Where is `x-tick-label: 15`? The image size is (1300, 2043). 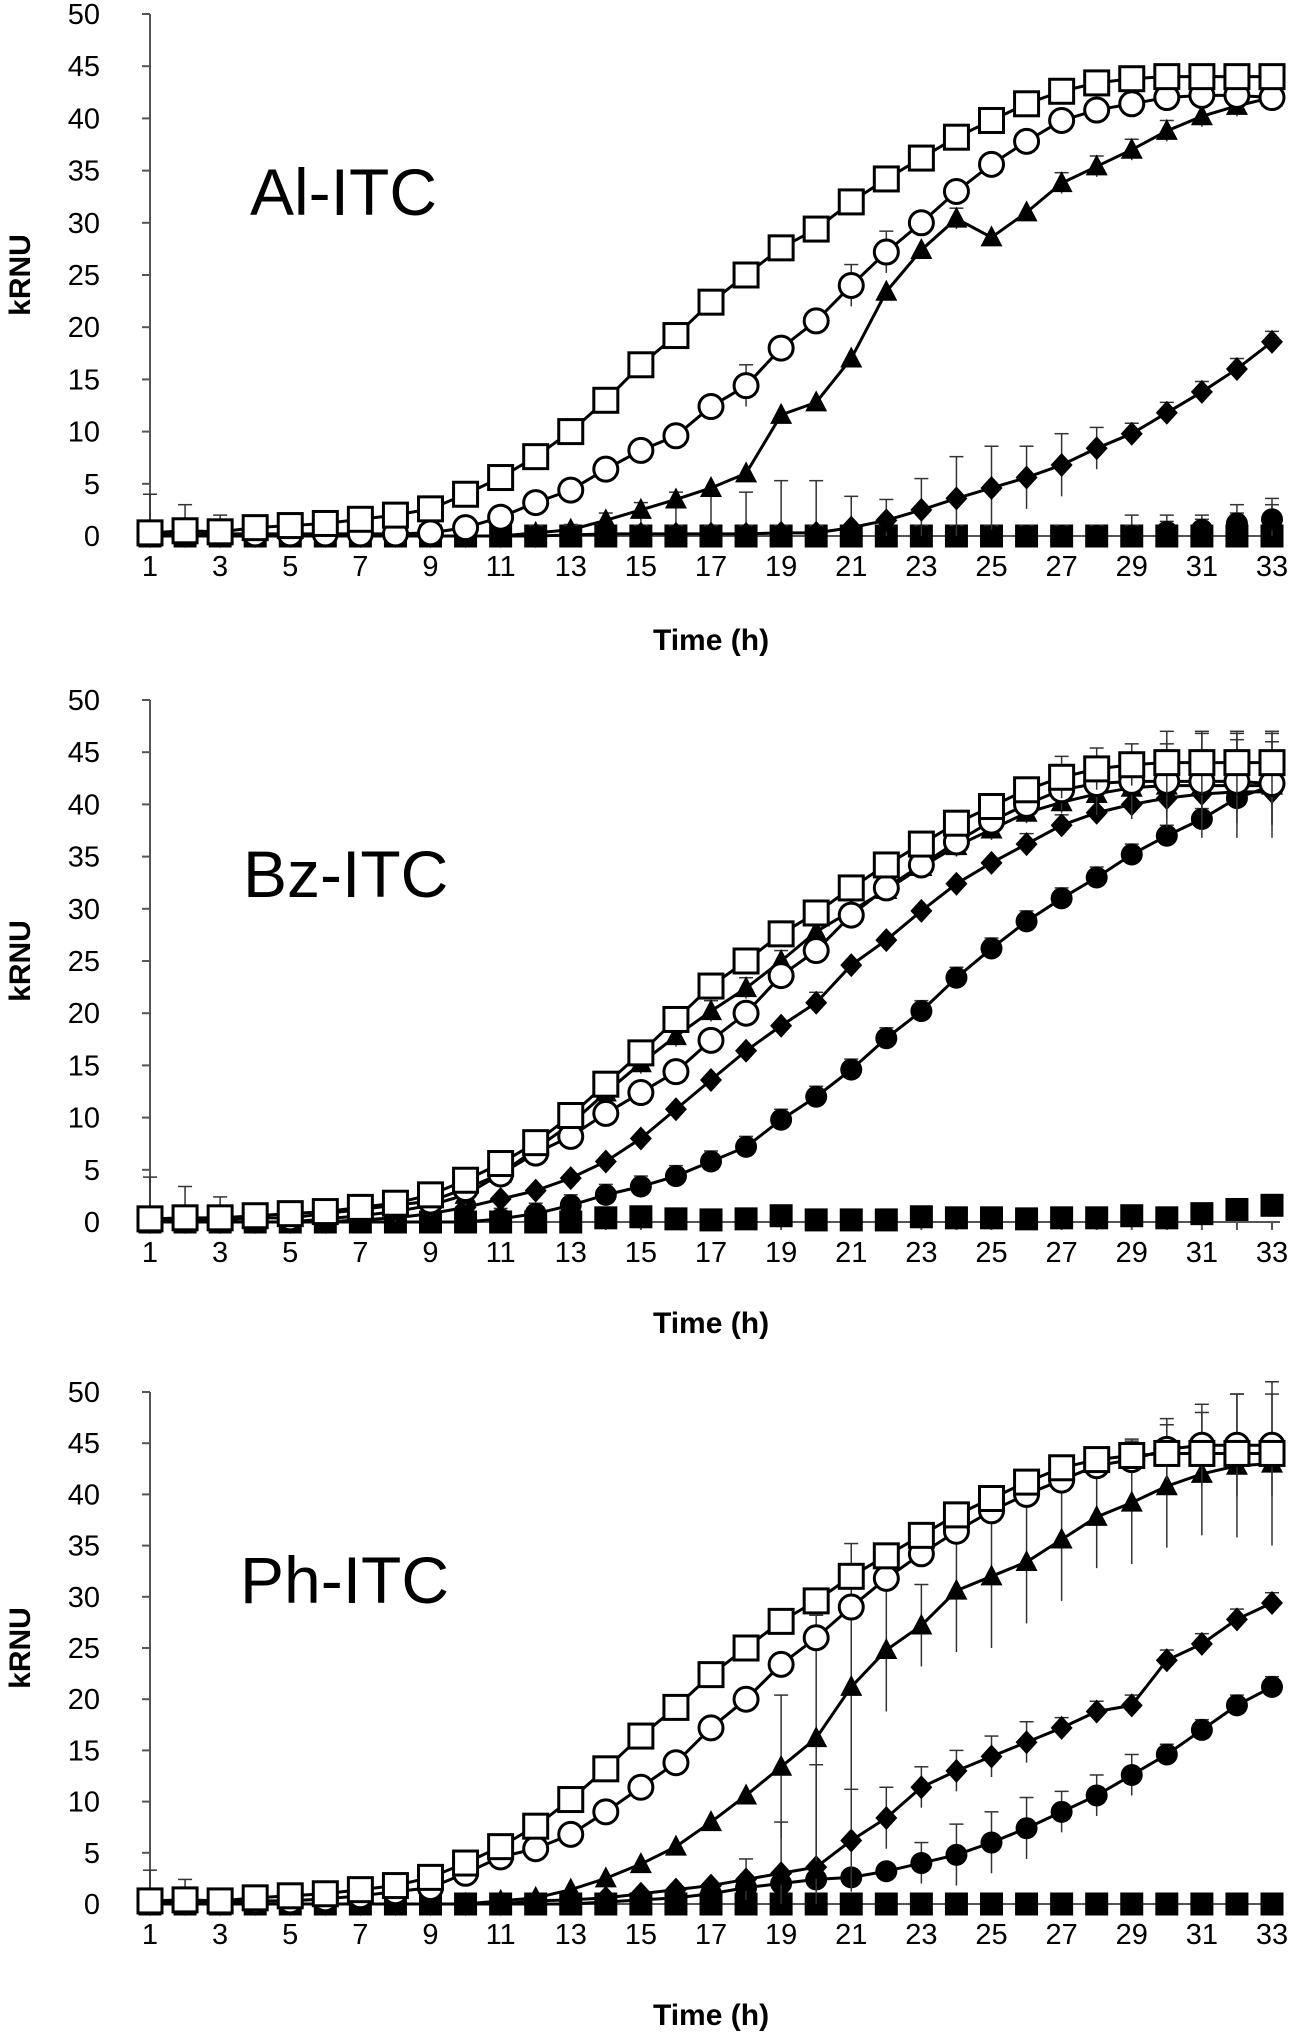 x-tick-label: 15 is located at coordinates (641, 567).